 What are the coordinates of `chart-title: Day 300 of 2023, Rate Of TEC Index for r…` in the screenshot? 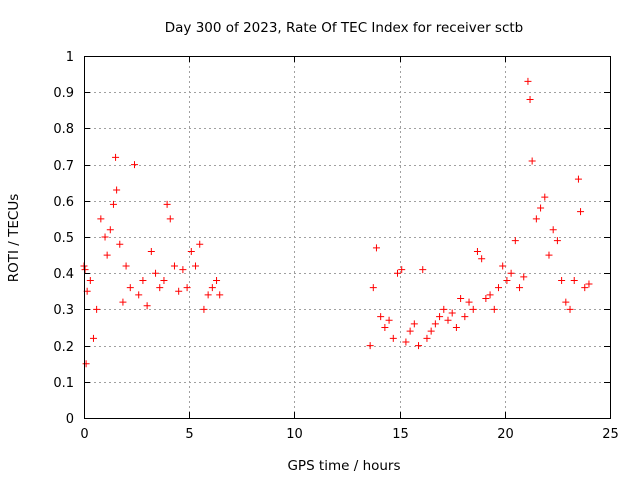 It's located at (344, 28).